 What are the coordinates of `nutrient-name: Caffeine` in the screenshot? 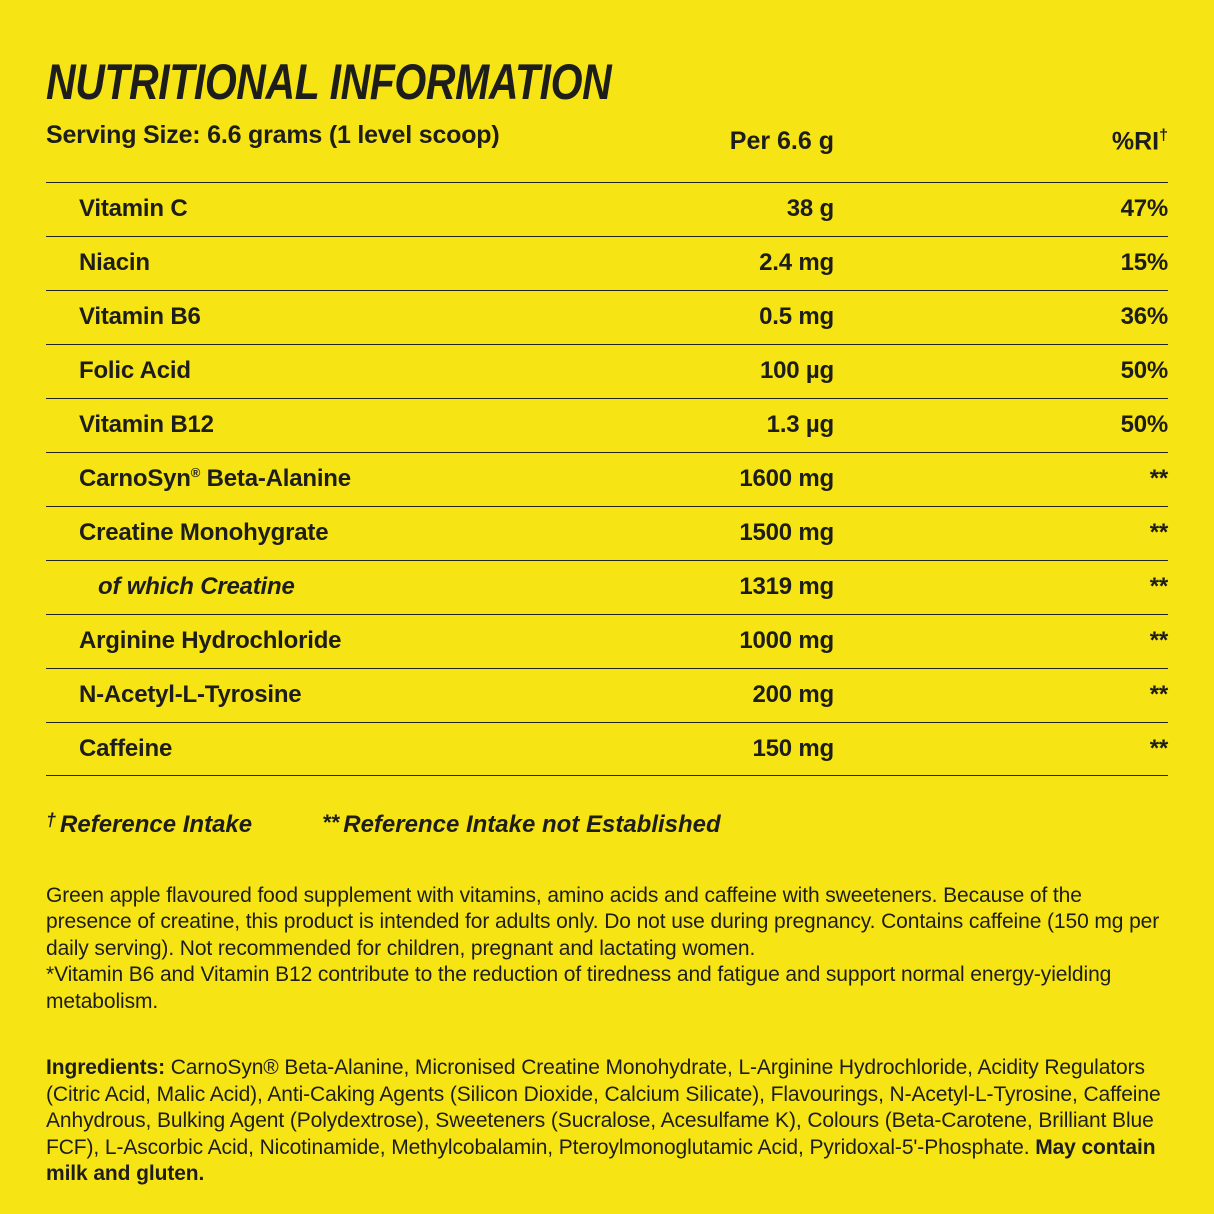 It's located at (126, 748).